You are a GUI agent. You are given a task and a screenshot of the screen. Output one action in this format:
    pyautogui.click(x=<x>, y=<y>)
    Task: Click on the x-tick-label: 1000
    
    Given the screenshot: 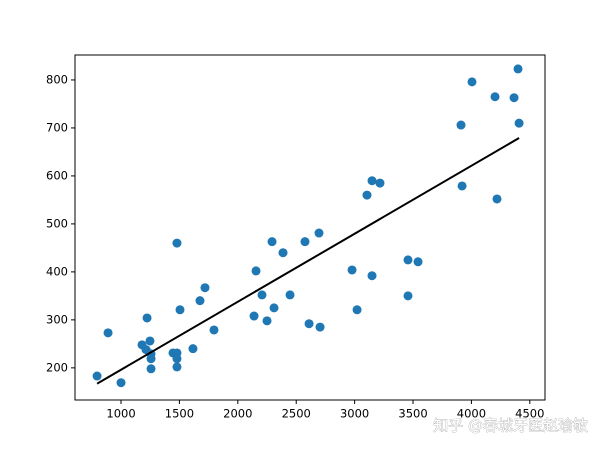 What is the action you would take?
    pyautogui.click(x=120, y=414)
    